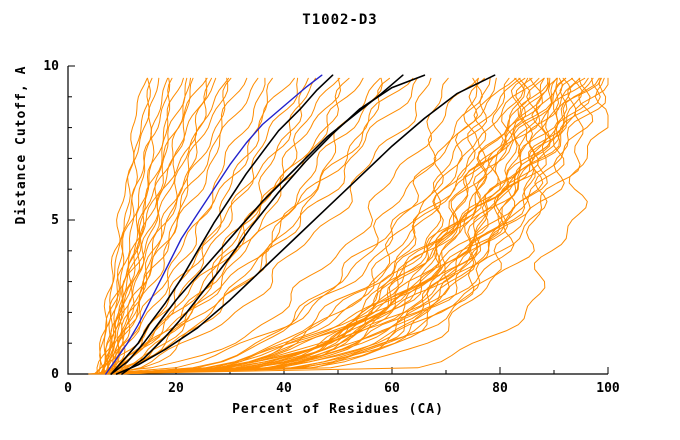 The width and height of the screenshot is (680, 440). What do you see at coordinates (55, 374) in the screenshot?
I see `y-tick-label: 0` at bounding box center [55, 374].